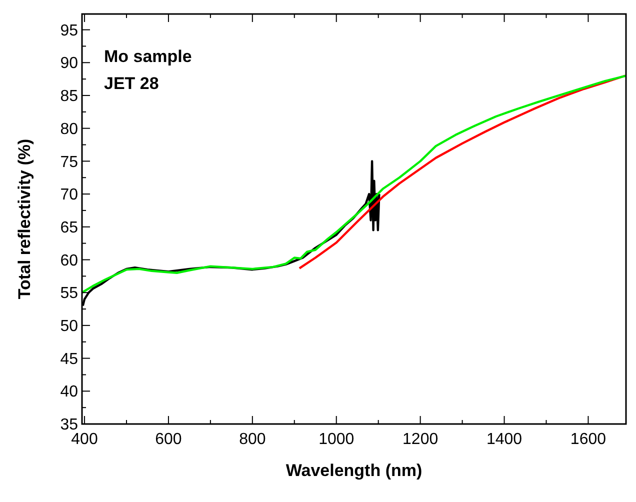 Image resolution: width=636 pixels, height=502 pixels. What do you see at coordinates (69, 293) in the screenshot?
I see `y-tick-label: 55` at bounding box center [69, 293].